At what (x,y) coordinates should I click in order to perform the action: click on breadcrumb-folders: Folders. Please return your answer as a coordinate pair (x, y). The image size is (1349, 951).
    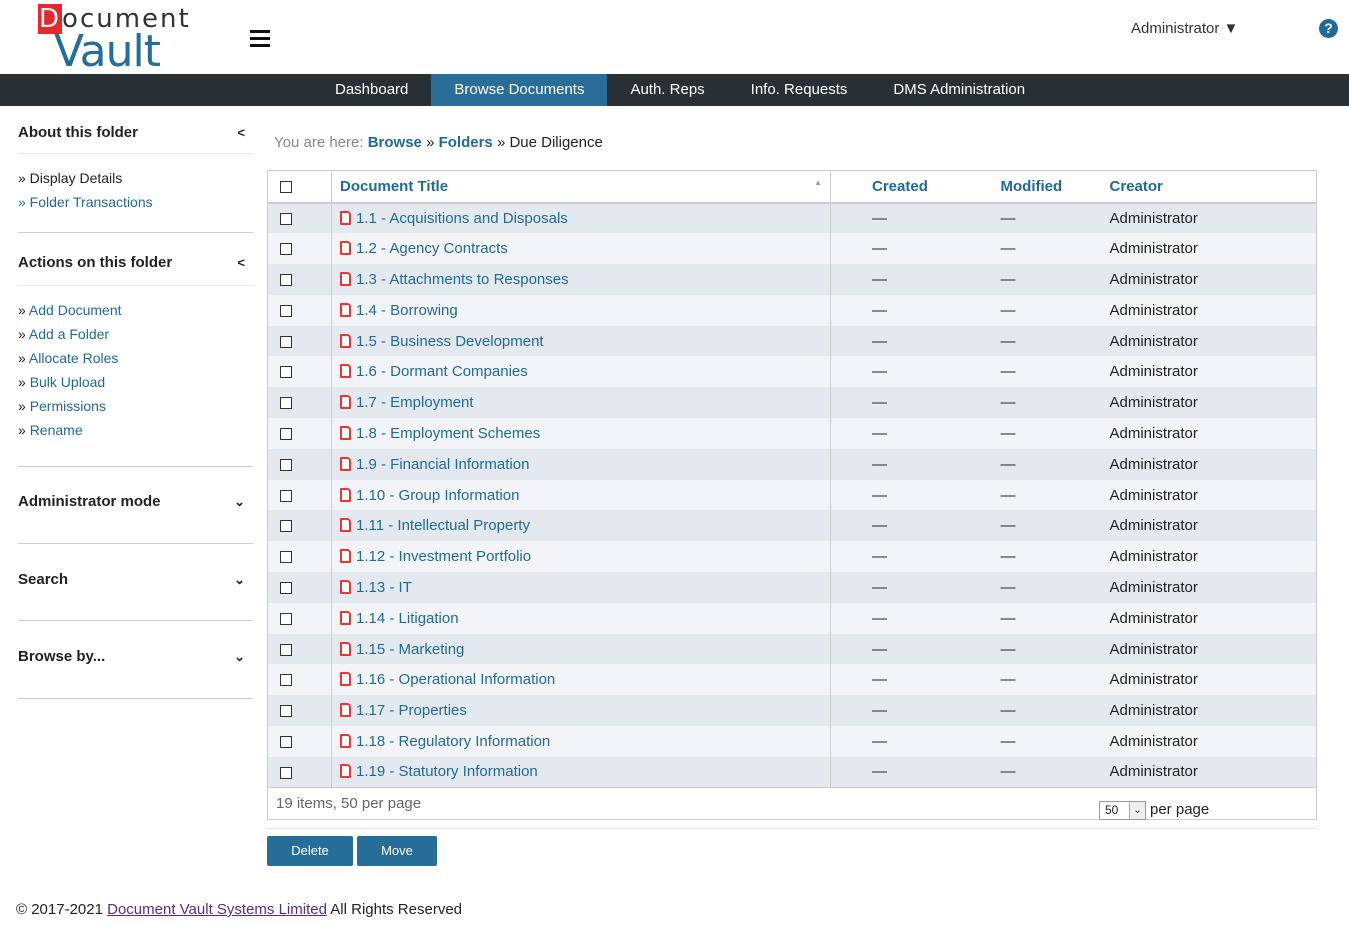
    Looking at the image, I should click on (465, 142).